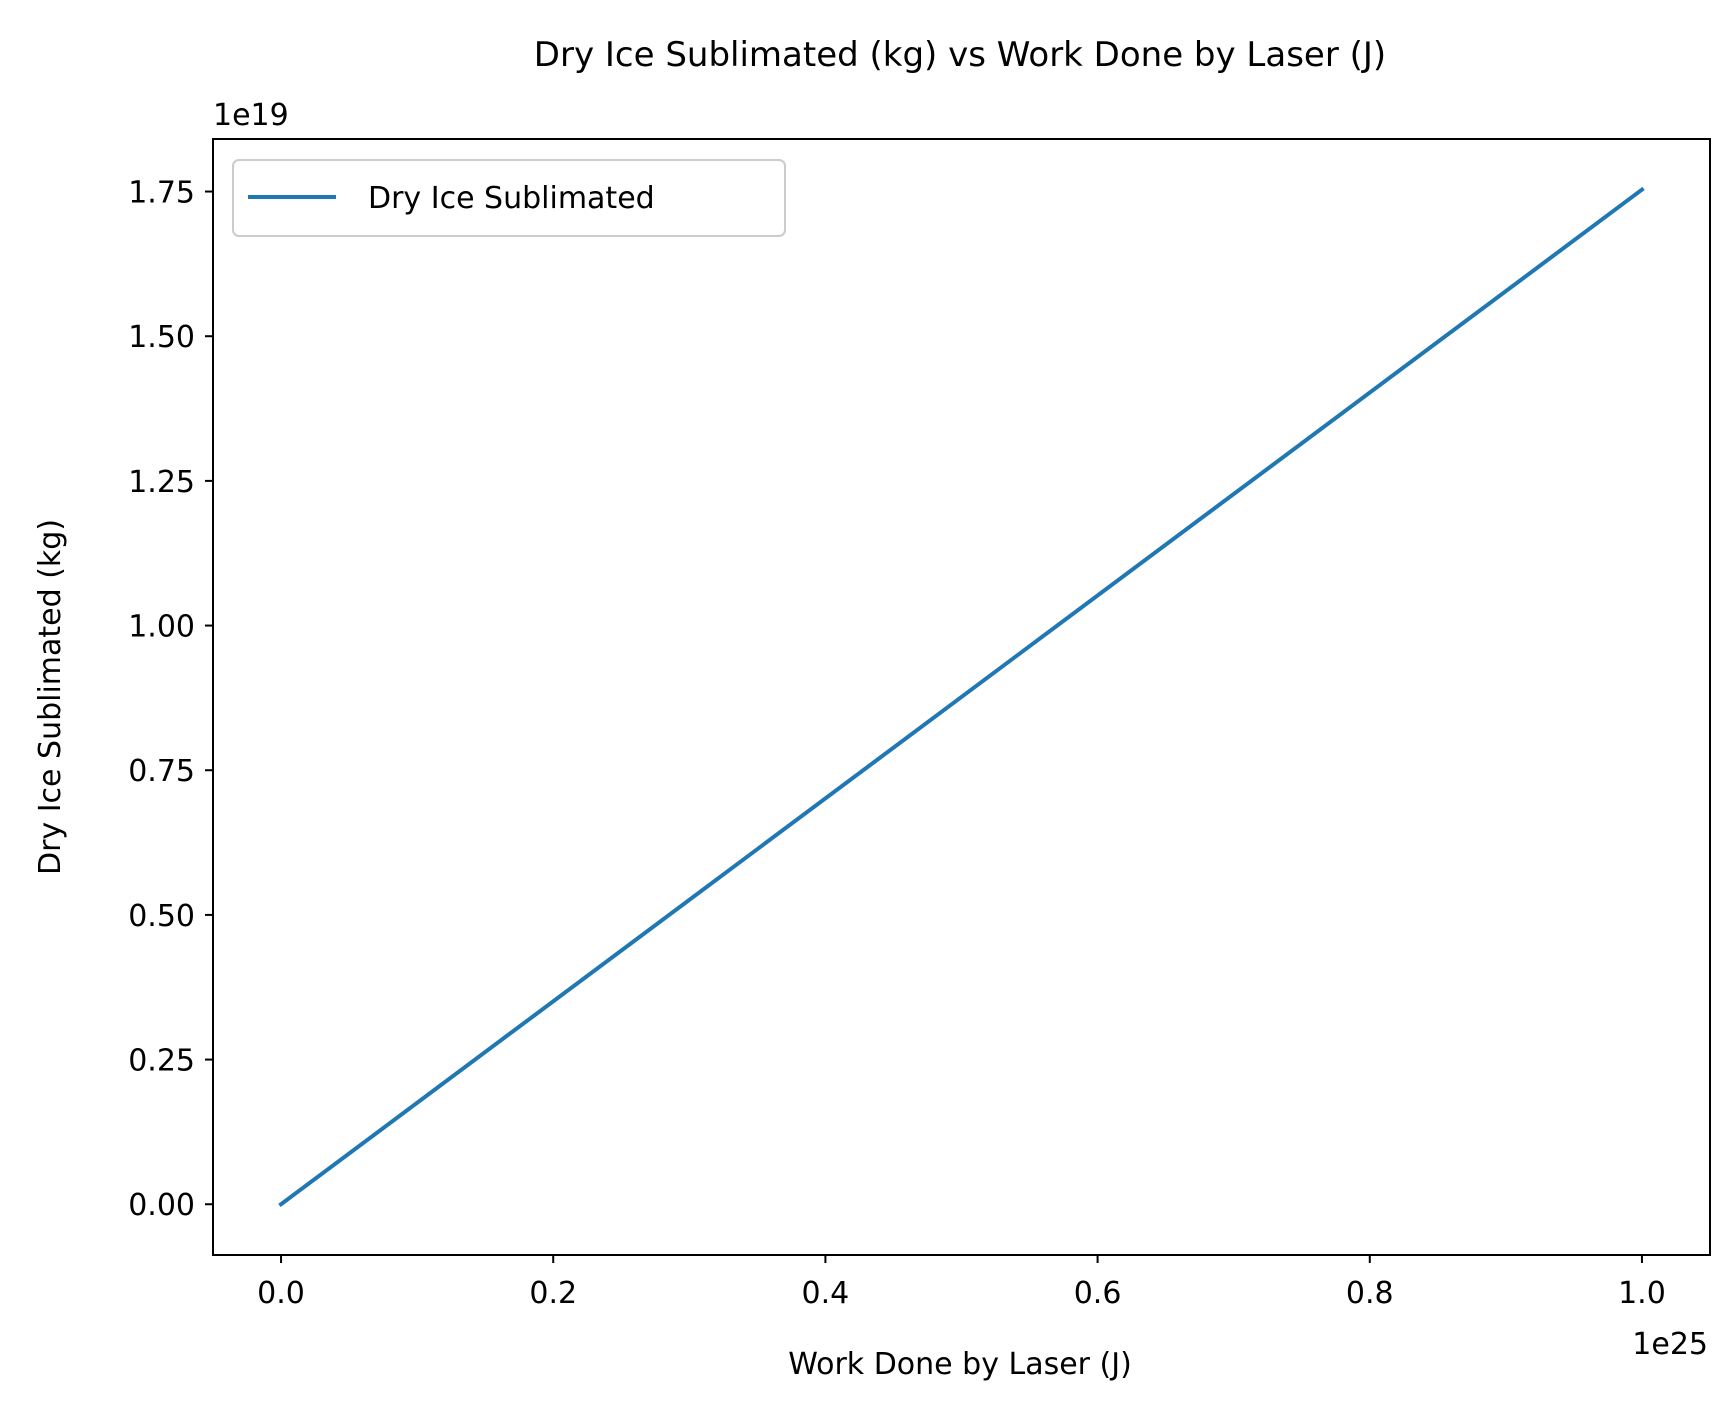  Describe the element at coordinates (281, 1293) in the screenshot. I see `x-tick-label: 0.0` at that location.